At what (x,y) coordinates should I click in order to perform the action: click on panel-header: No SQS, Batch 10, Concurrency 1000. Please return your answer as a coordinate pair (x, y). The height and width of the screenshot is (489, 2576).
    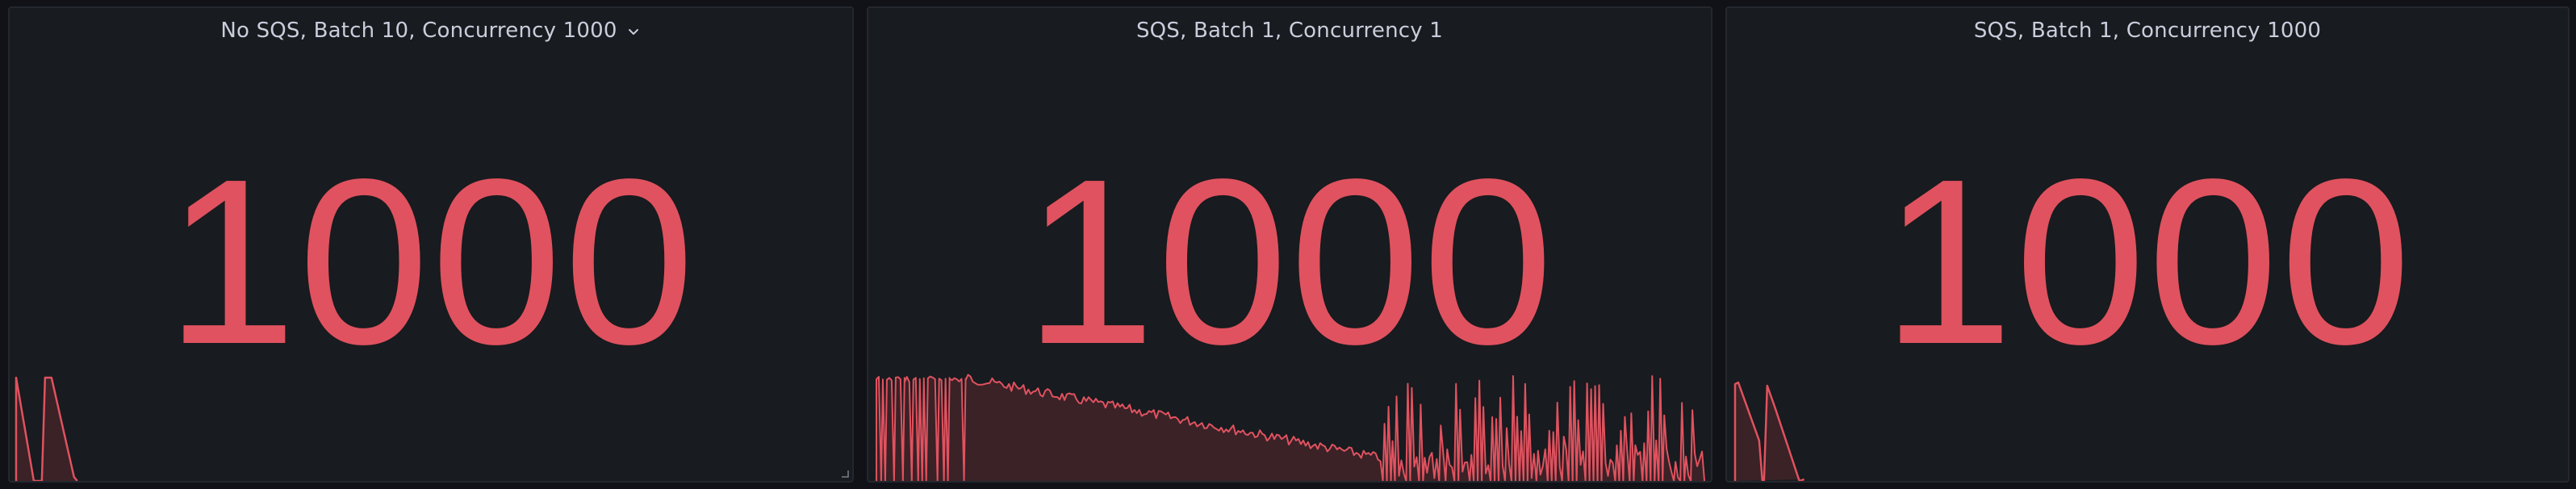
    Looking at the image, I should click on (431, 31).